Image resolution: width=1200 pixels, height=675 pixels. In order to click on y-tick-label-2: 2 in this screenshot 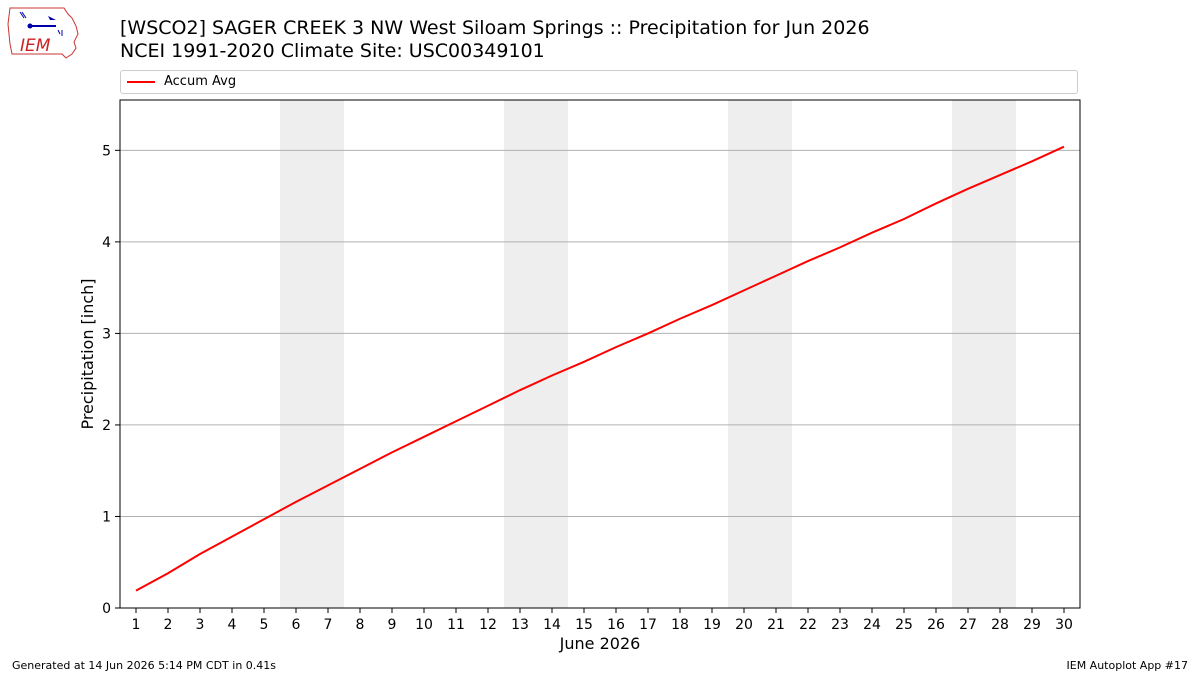, I will do `click(106, 426)`.